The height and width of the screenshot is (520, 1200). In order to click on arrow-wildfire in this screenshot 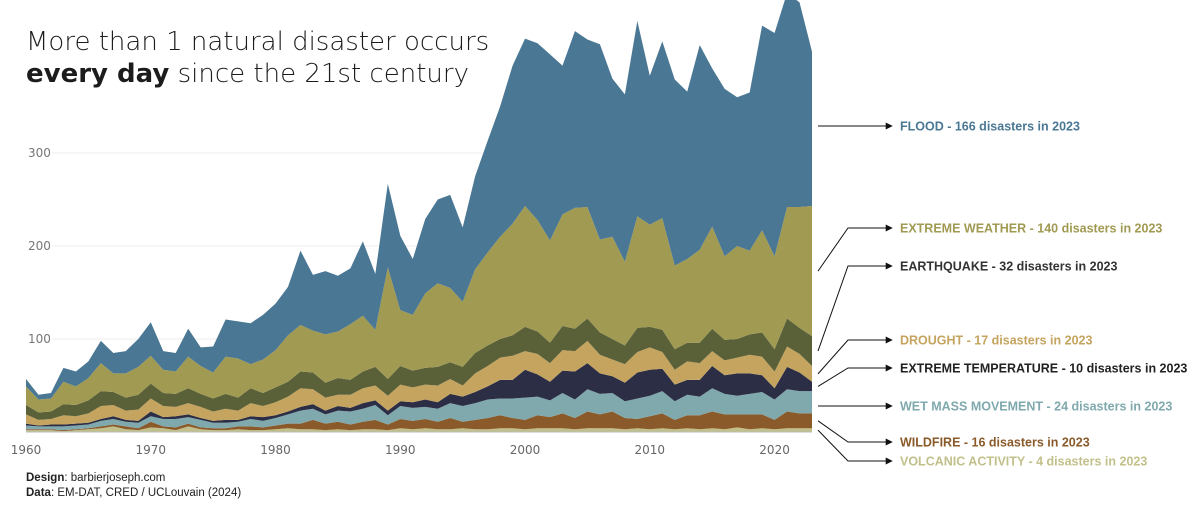, I will do `click(855, 433)`.